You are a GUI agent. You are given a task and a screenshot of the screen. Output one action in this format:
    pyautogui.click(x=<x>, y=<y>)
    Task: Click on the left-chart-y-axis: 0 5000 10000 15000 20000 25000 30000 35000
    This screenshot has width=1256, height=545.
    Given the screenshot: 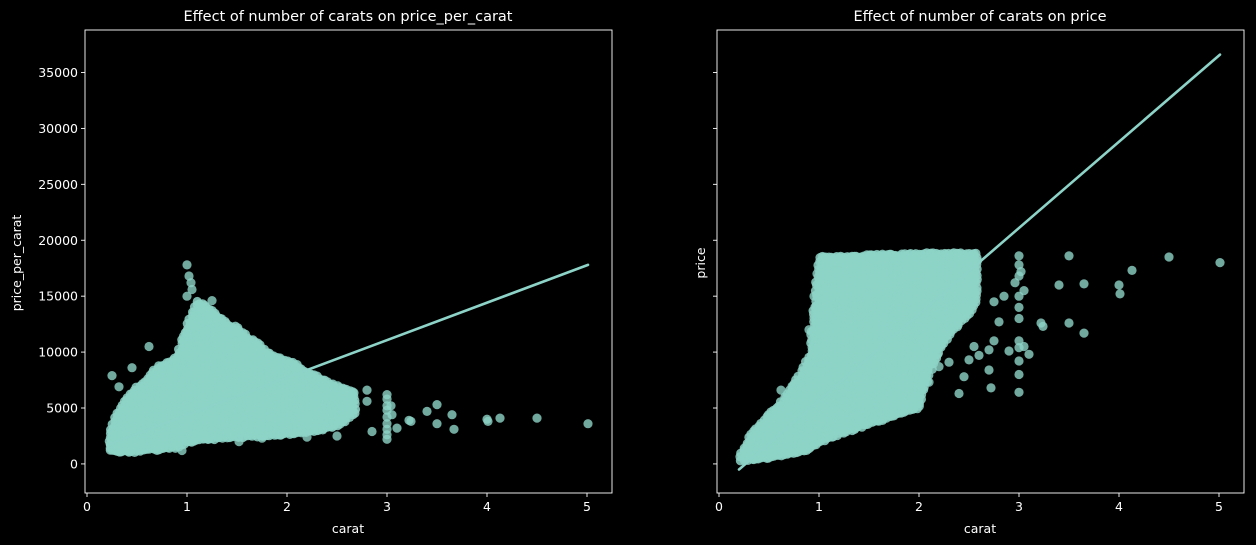 What is the action you would take?
    pyautogui.click(x=61, y=268)
    